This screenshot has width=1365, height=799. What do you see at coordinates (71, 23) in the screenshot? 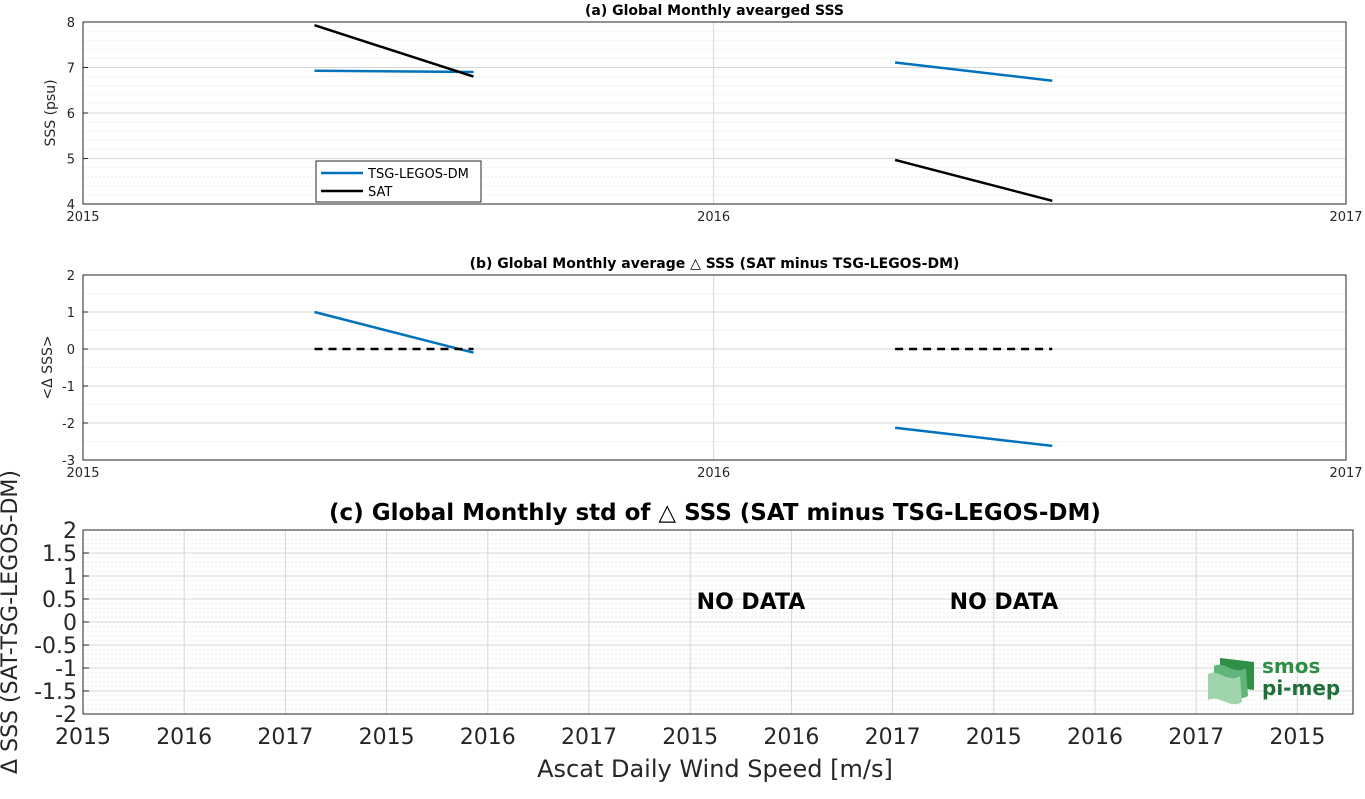
I see `y-tick-label: 8` at bounding box center [71, 23].